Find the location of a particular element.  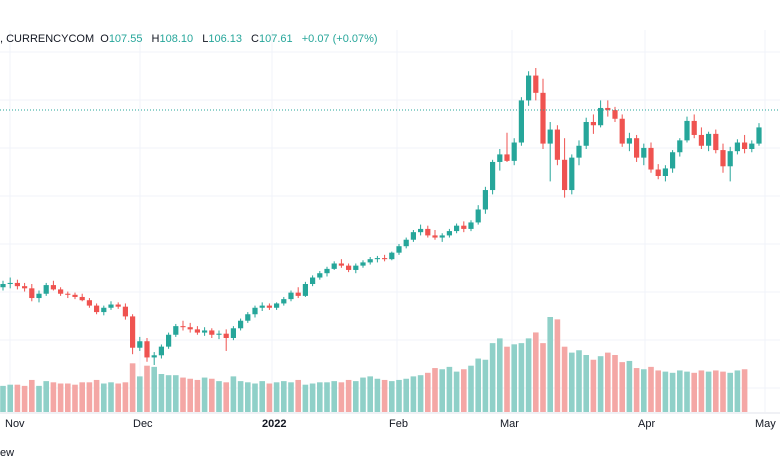

legend-symbol: , CURRENCYCOM is located at coordinates (47, 39).